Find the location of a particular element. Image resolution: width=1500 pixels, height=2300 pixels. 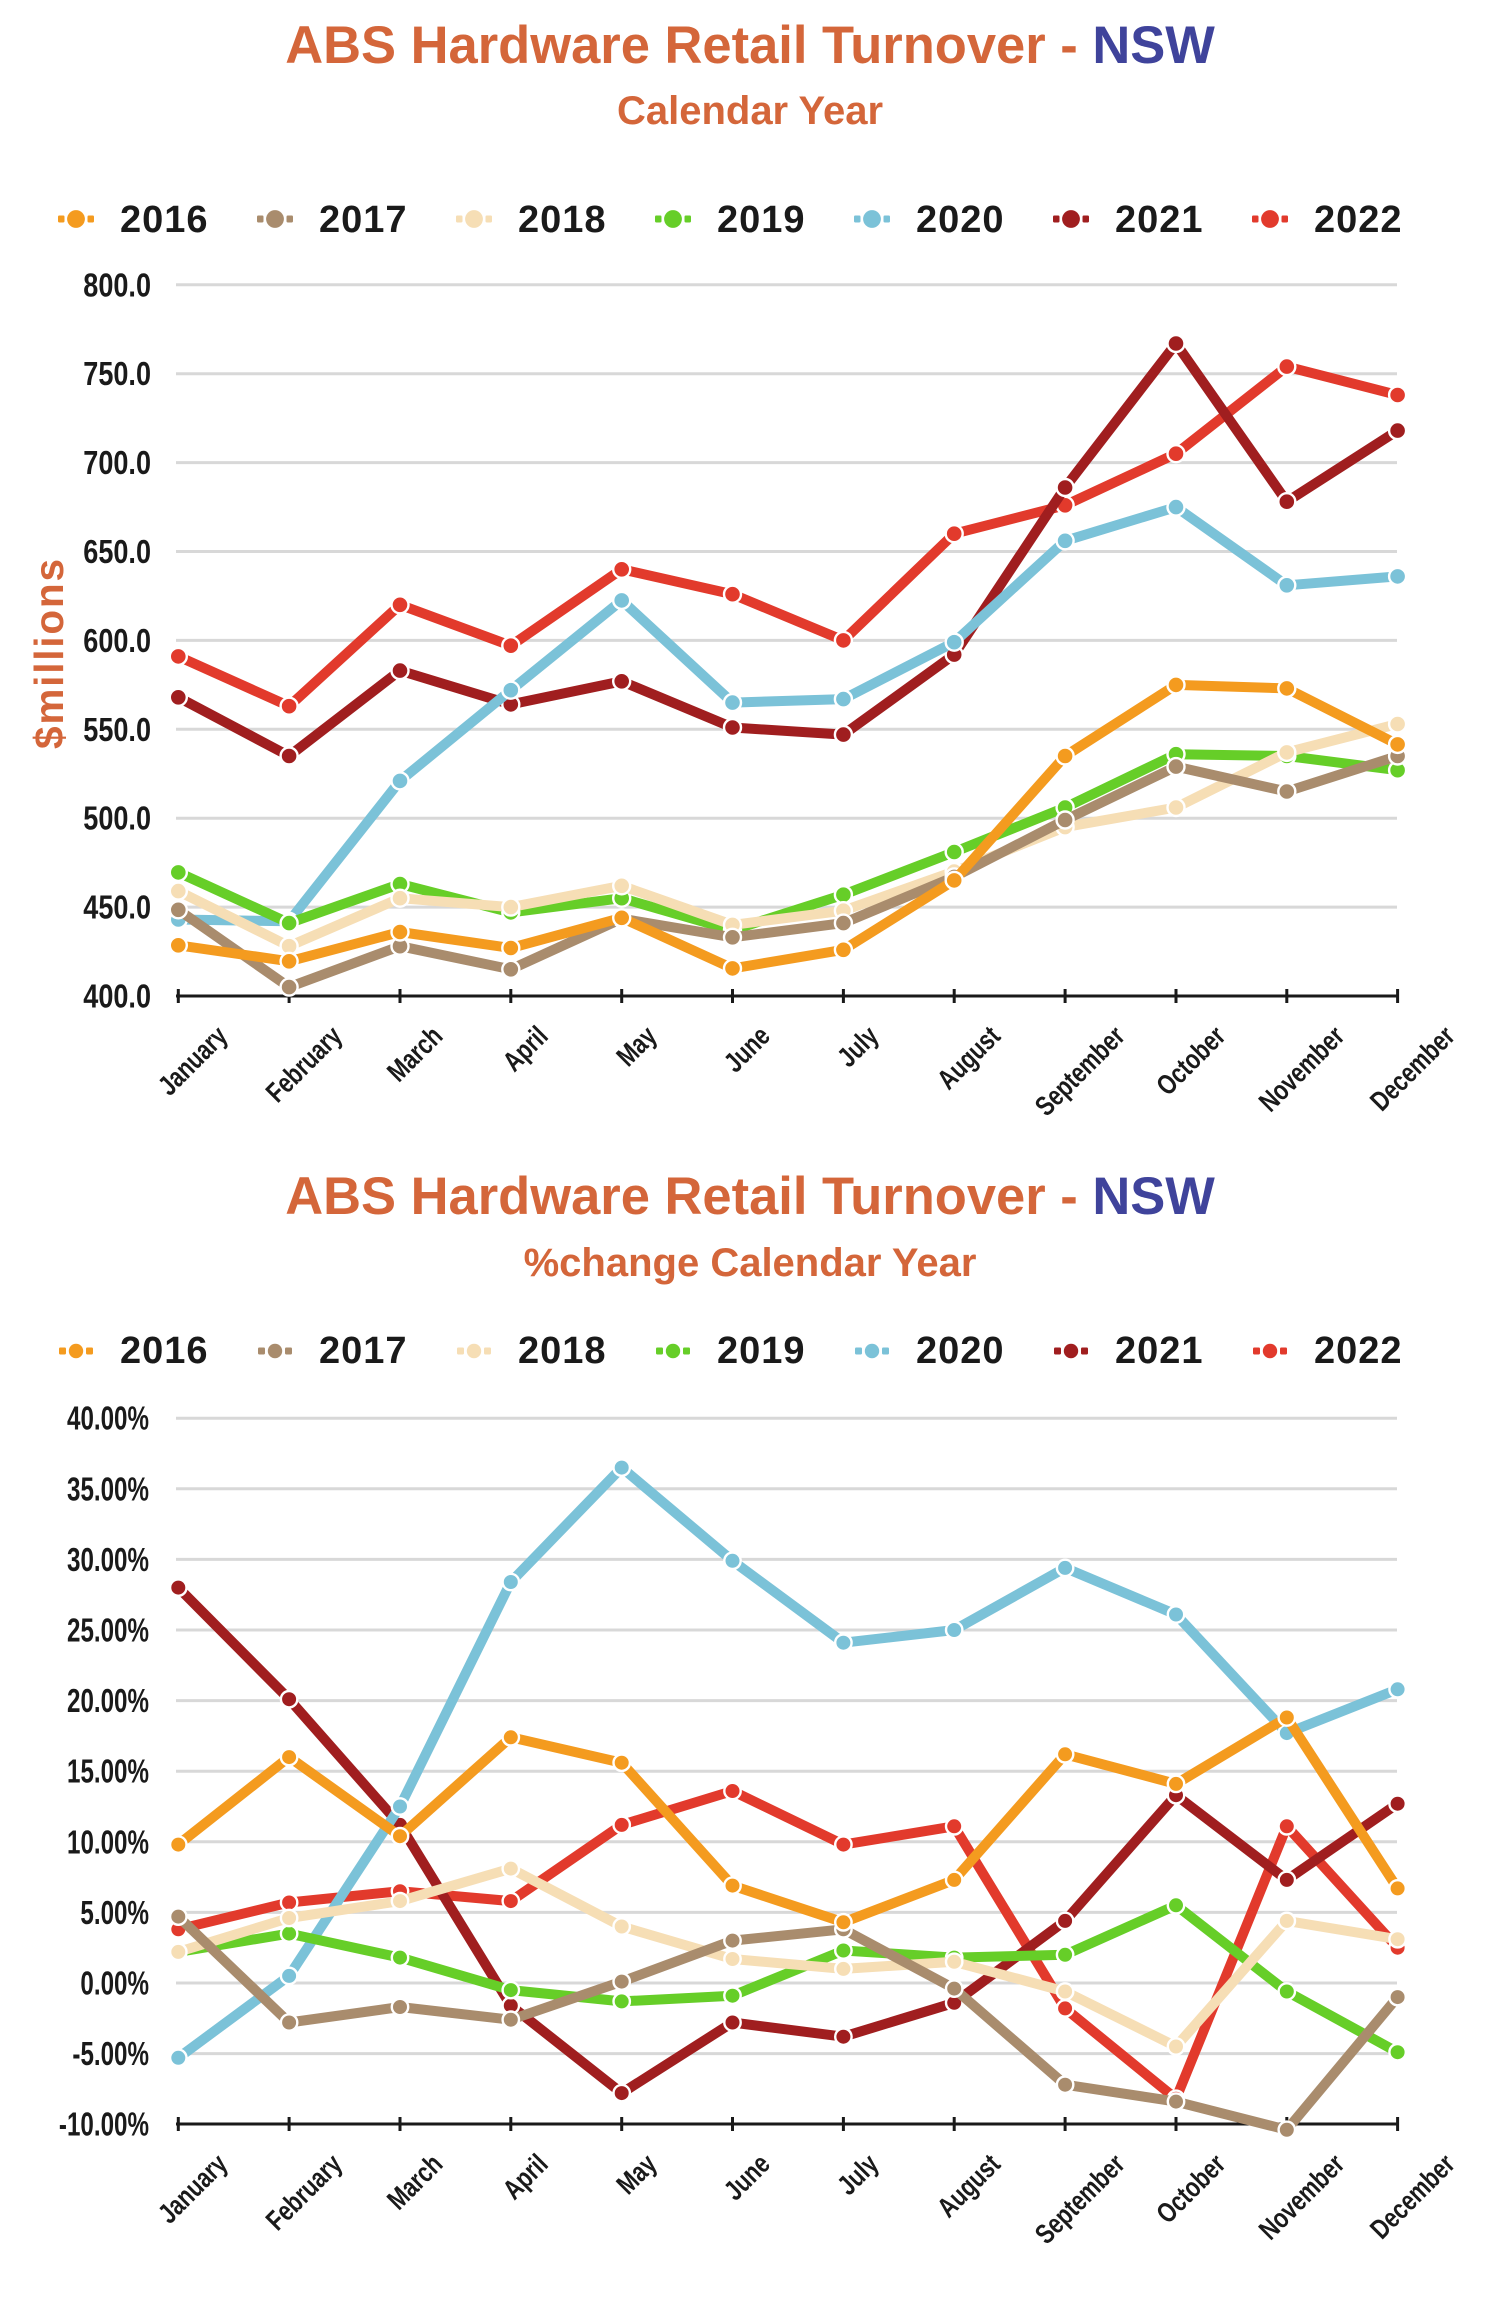

svg-text: 40.00% is located at coordinates (108, 1418).